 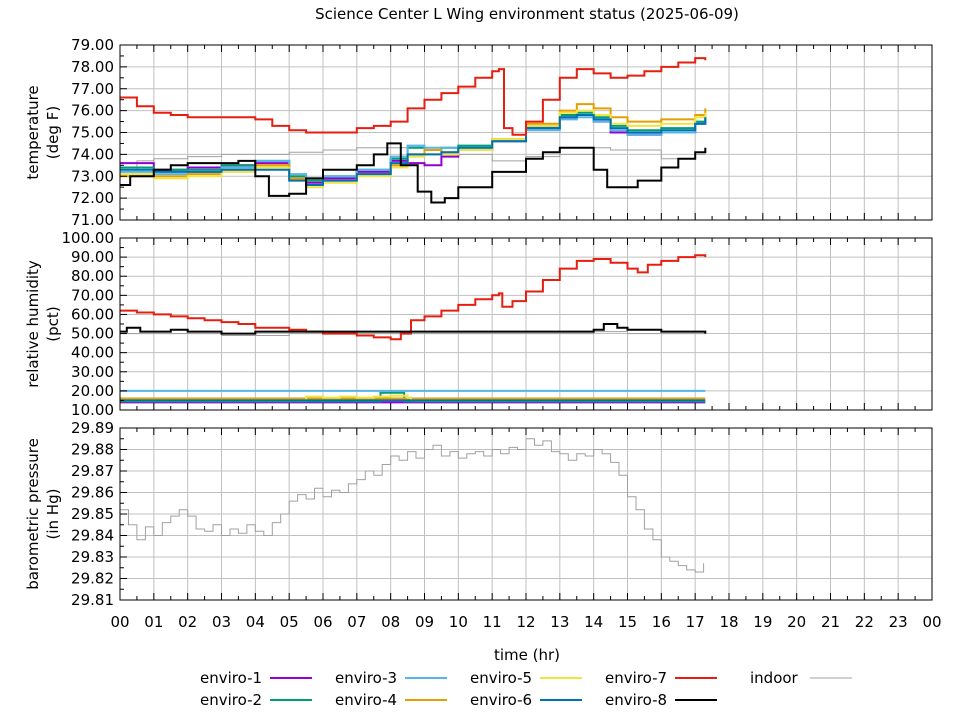 I want to click on y-tick-label: 79.00, so click(x=92, y=45).